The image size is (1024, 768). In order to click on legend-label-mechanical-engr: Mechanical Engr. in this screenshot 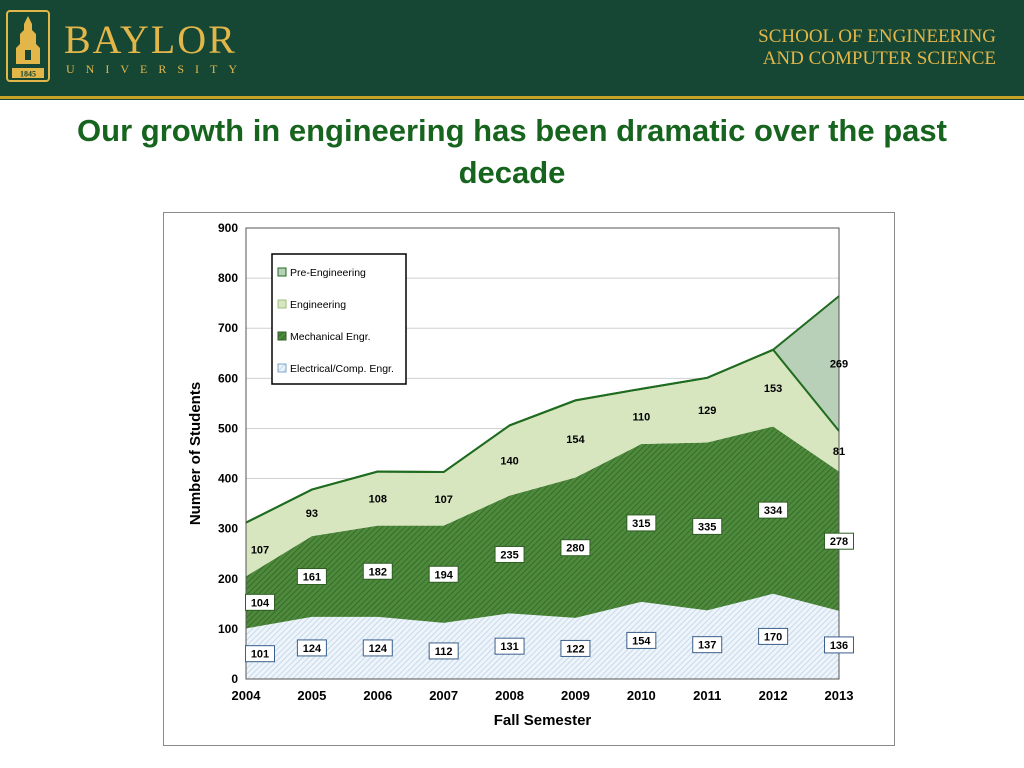, I will do `click(330, 337)`.